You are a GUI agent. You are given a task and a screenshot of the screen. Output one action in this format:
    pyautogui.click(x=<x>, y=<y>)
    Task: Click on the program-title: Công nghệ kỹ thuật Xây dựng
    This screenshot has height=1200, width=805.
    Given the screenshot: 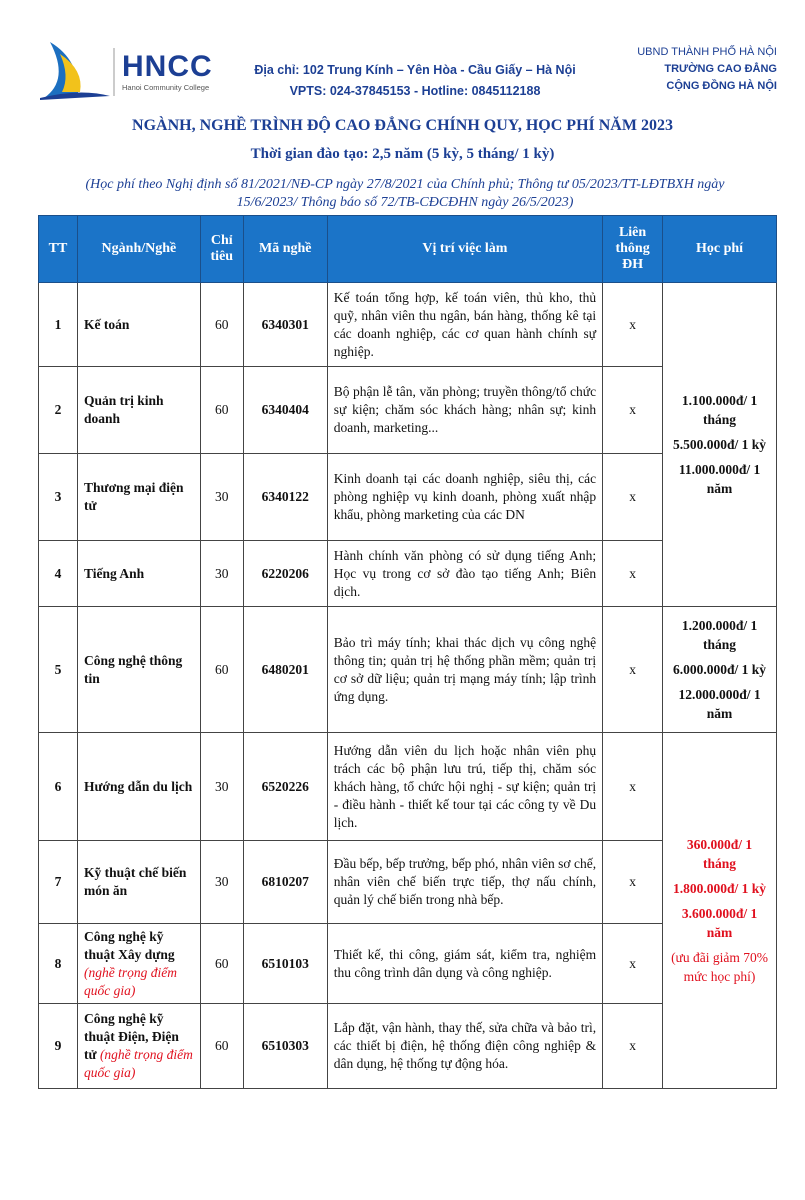 What is the action you would take?
    pyautogui.click(x=129, y=945)
    